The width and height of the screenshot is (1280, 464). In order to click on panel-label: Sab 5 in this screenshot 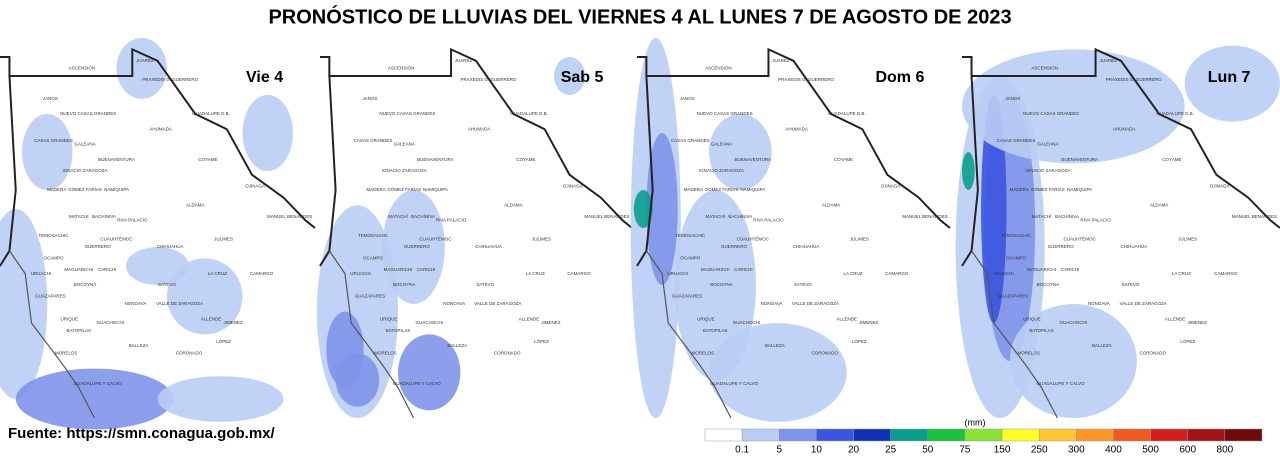, I will do `click(582, 77)`.